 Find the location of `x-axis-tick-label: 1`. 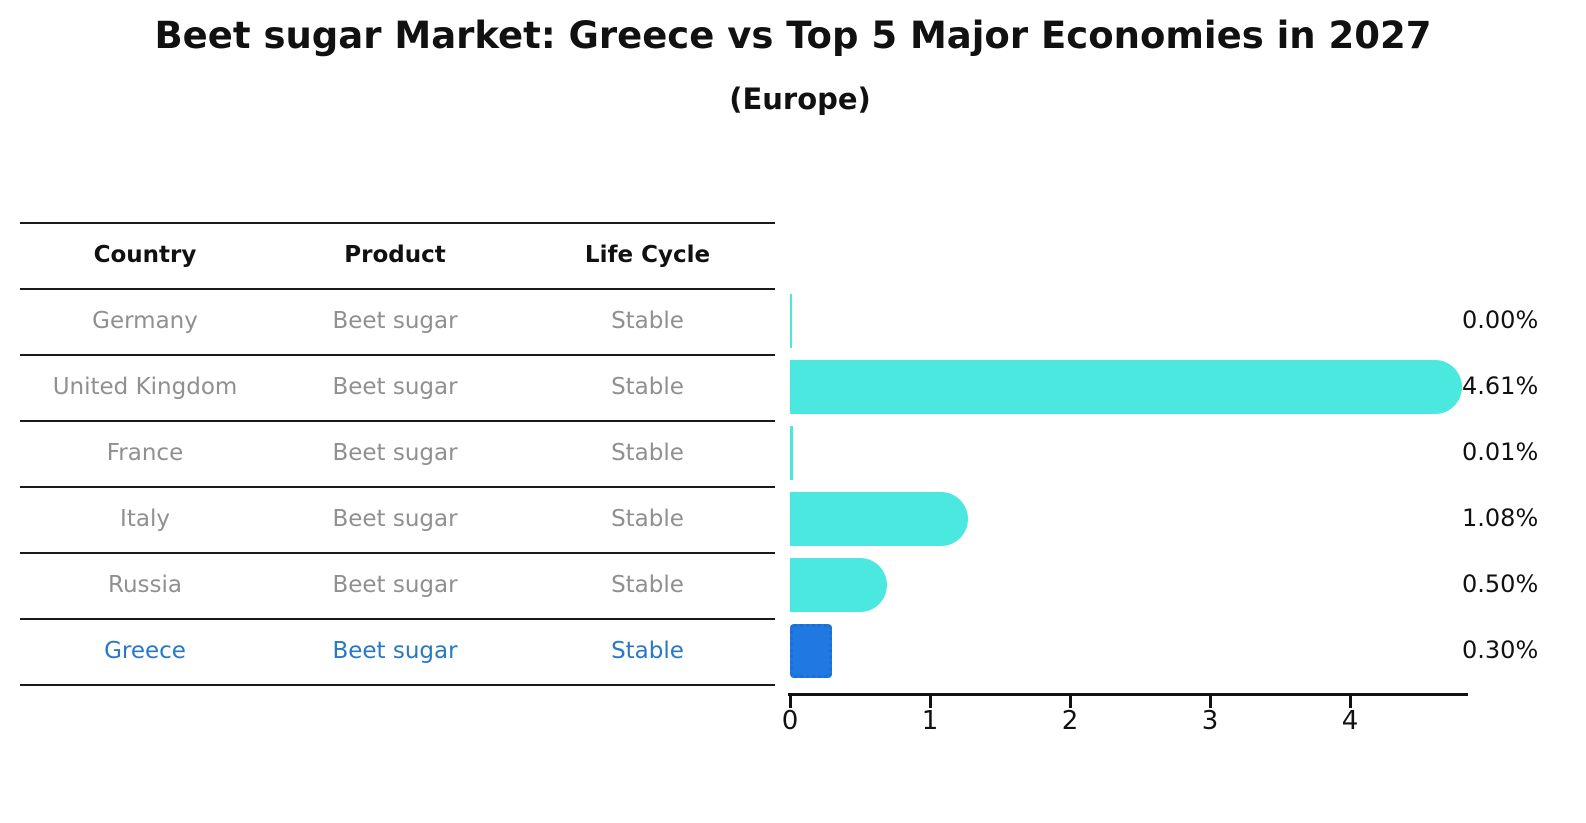

x-axis-tick-label: 1 is located at coordinates (930, 721).